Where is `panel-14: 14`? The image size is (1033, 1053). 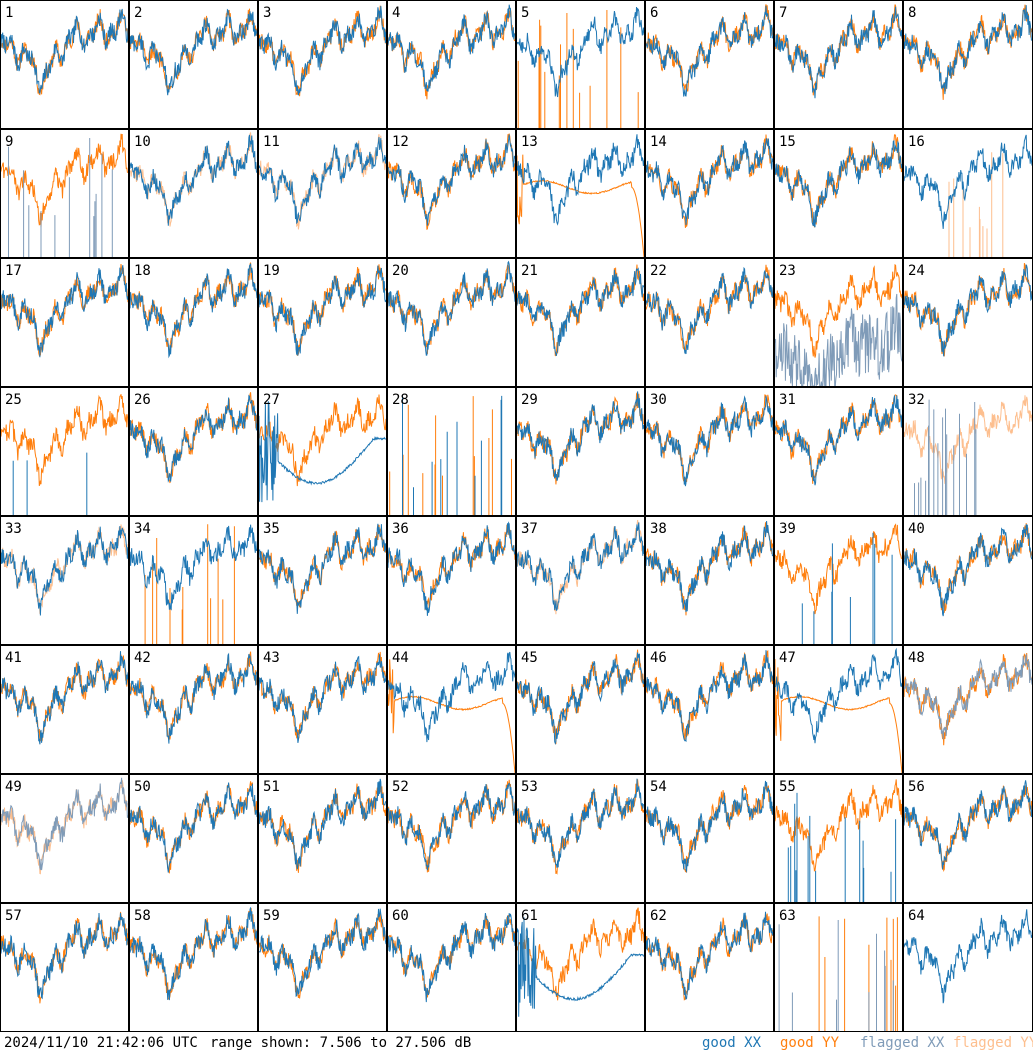 panel-14: 14 is located at coordinates (709, 193).